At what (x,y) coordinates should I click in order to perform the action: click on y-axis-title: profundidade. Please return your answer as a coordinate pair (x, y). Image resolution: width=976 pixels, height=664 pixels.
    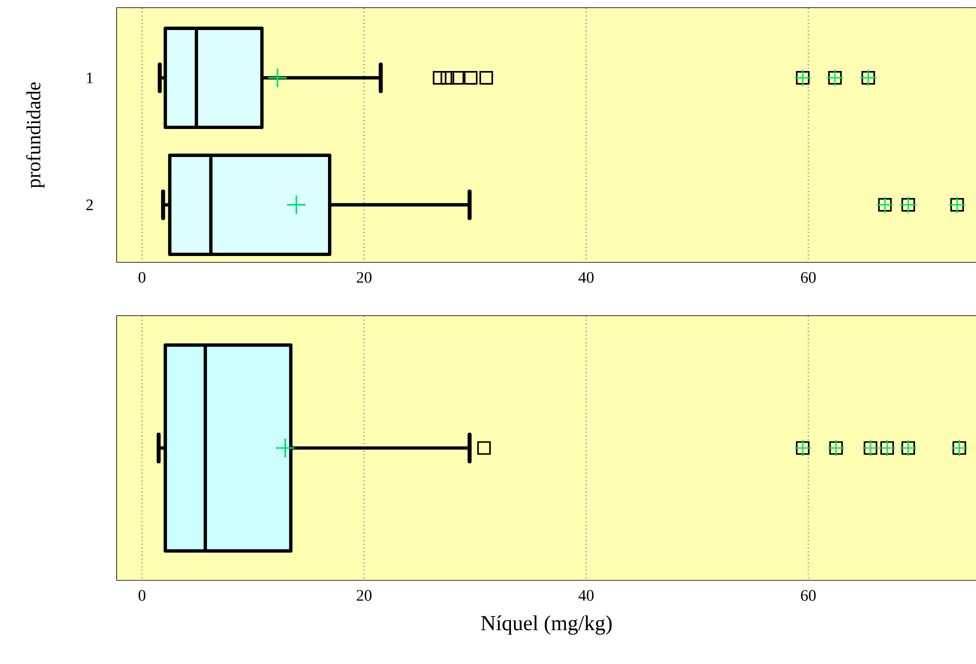
    Looking at the image, I should click on (35, 135).